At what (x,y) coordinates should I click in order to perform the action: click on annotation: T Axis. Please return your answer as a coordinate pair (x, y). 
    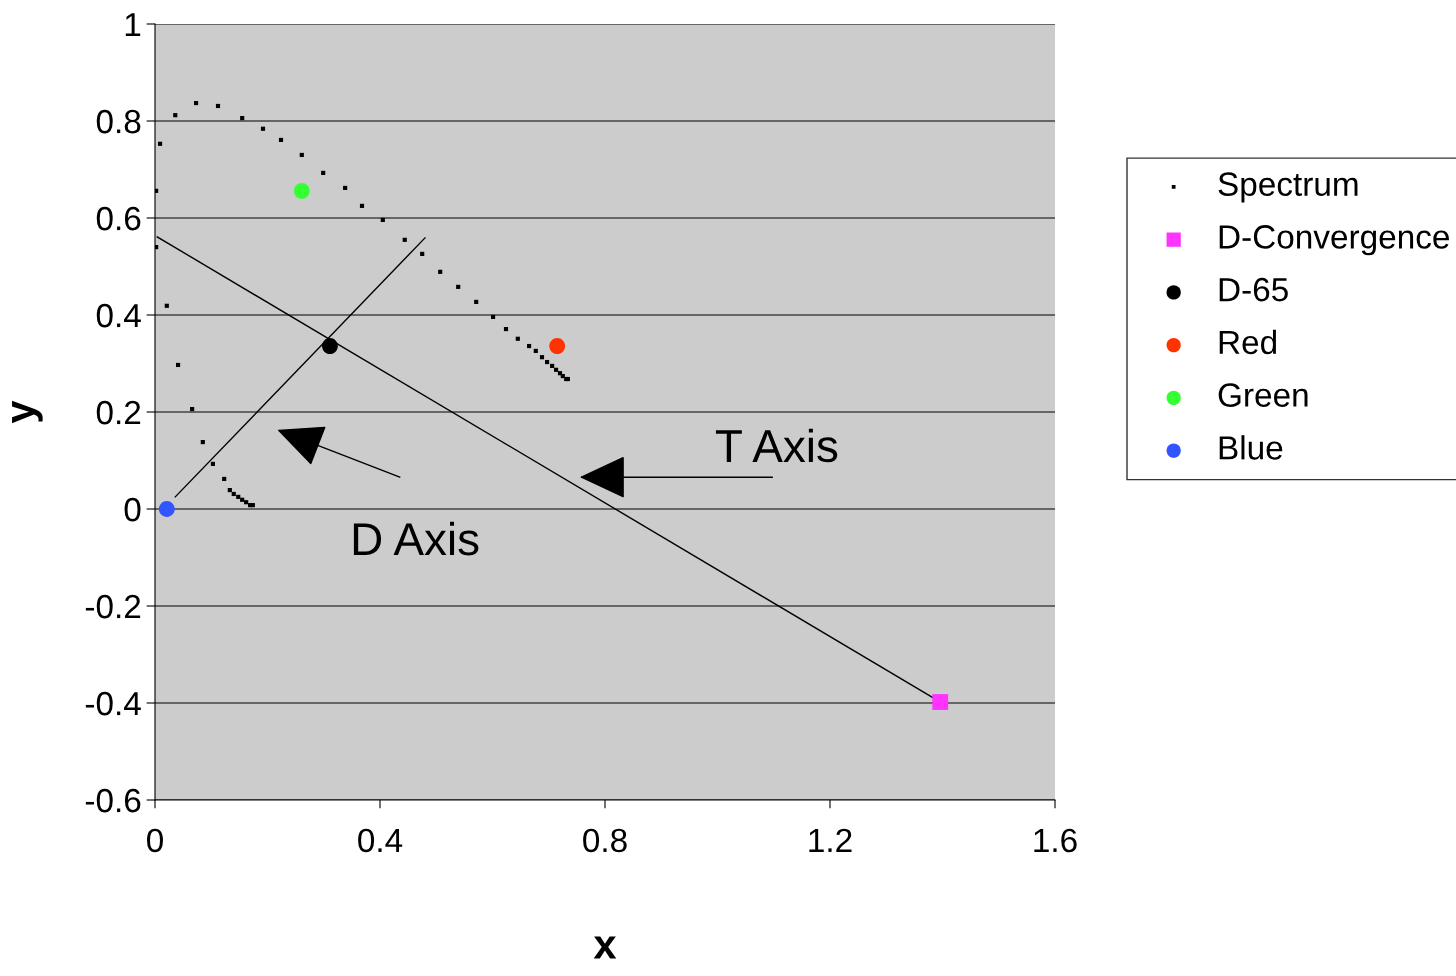
    Looking at the image, I should click on (776, 445).